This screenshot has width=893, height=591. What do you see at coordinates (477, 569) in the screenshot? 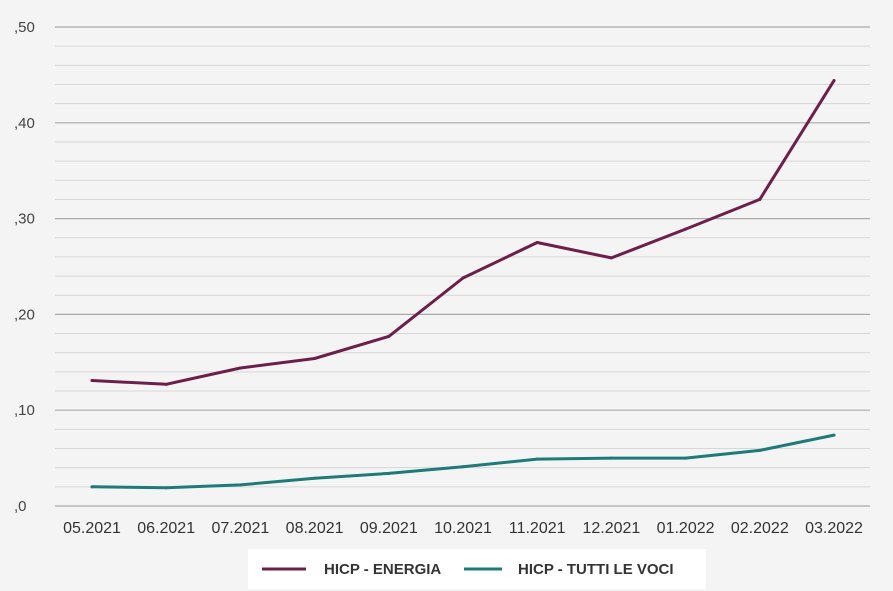
I see `legend: HICP - ENERGIA HICP - TUTTI LE VOCI` at bounding box center [477, 569].